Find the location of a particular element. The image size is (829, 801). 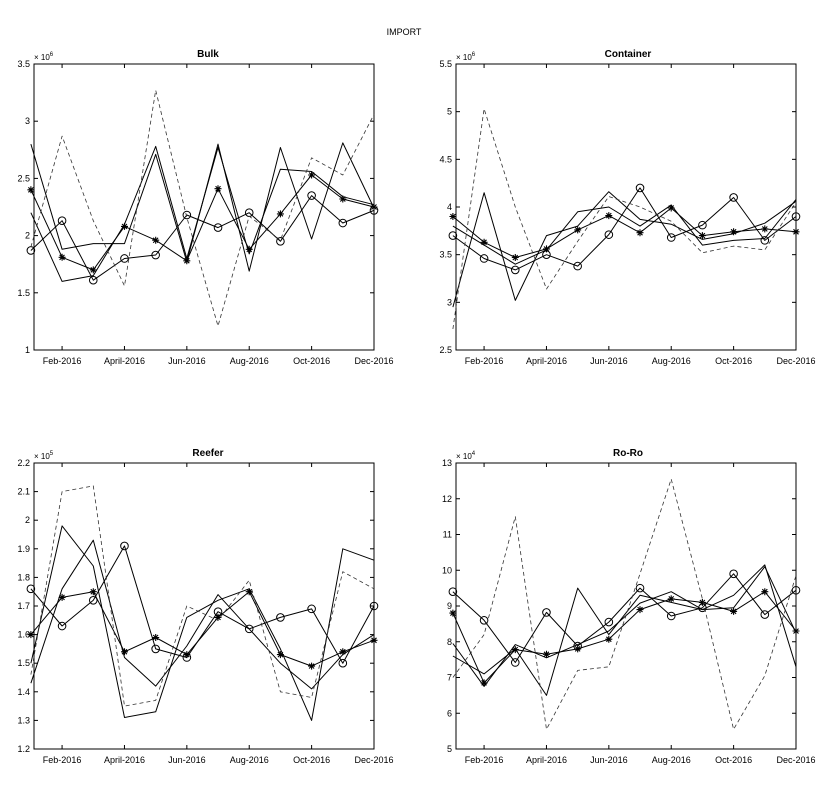

scale-factor-container: × 10⁶ is located at coordinates (466, 57).